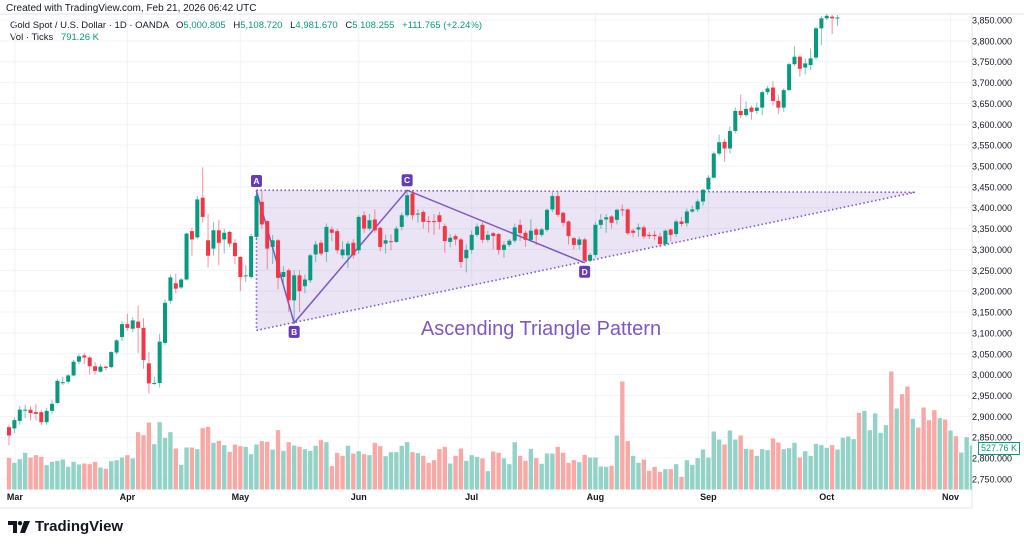 Image resolution: width=1024 pixels, height=546 pixels. Describe the element at coordinates (992, 229) in the screenshot. I see `price-tick-label: 3,350.000` at that location.